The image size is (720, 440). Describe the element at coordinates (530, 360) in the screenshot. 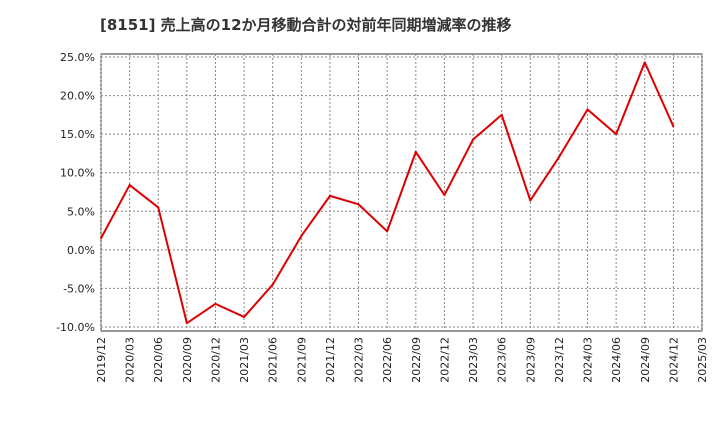

I see `x-tick-label: 2023/09` at that location.